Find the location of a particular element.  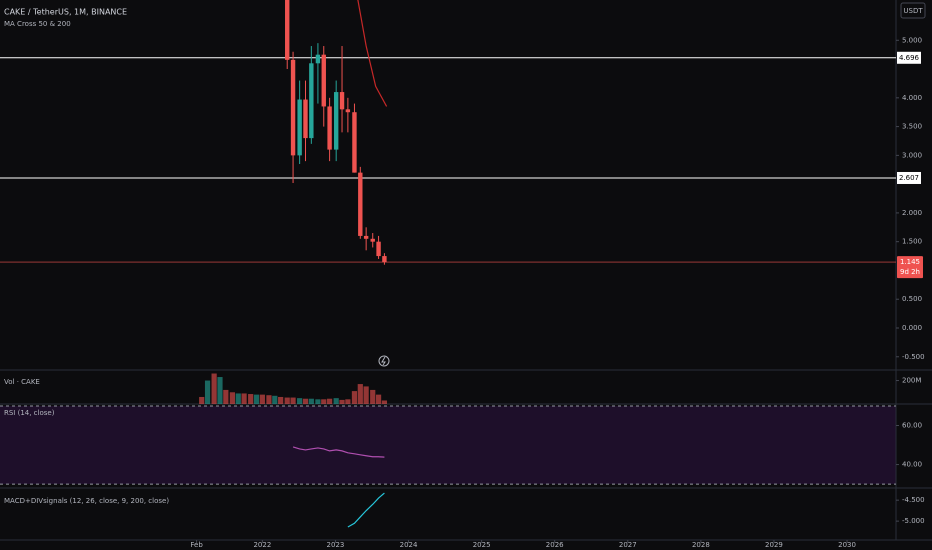

last-price-label: 1.145 is located at coordinates (910, 262).